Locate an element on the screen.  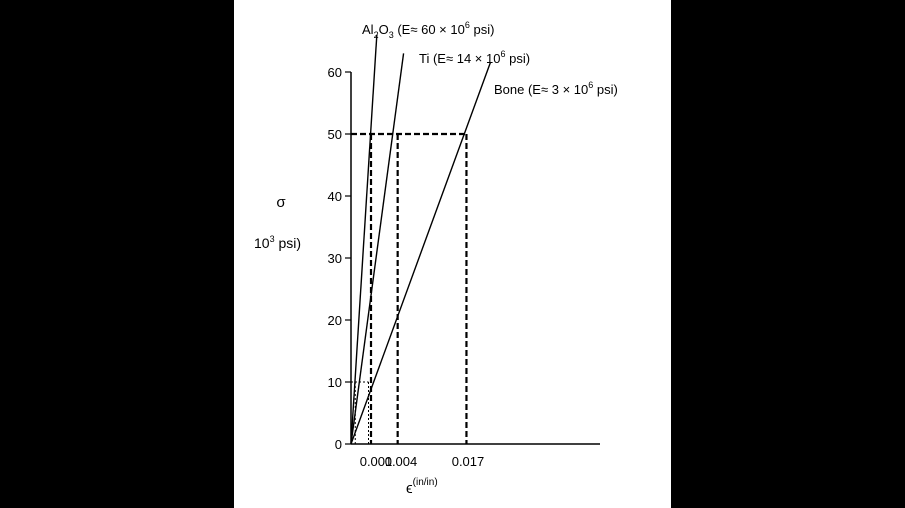
series-label-2: Bone (E≈ 3 × 106 psi) is located at coordinates (556, 88).